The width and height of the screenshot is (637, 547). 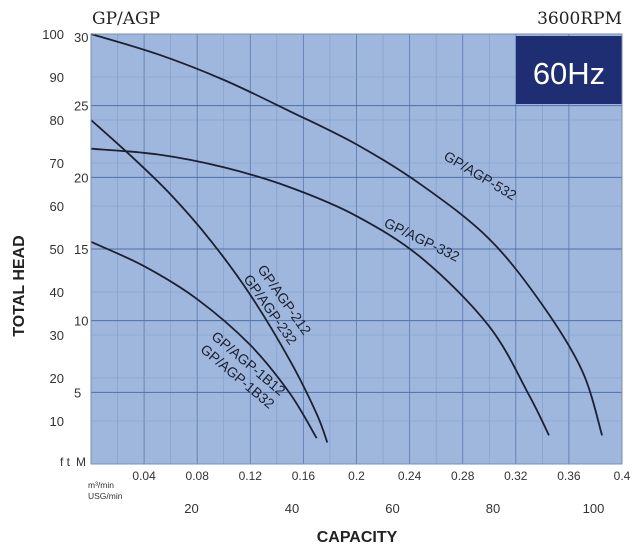 What do you see at coordinates (57, 249) in the screenshot?
I see `ft-tick-label: 50` at bounding box center [57, 249].